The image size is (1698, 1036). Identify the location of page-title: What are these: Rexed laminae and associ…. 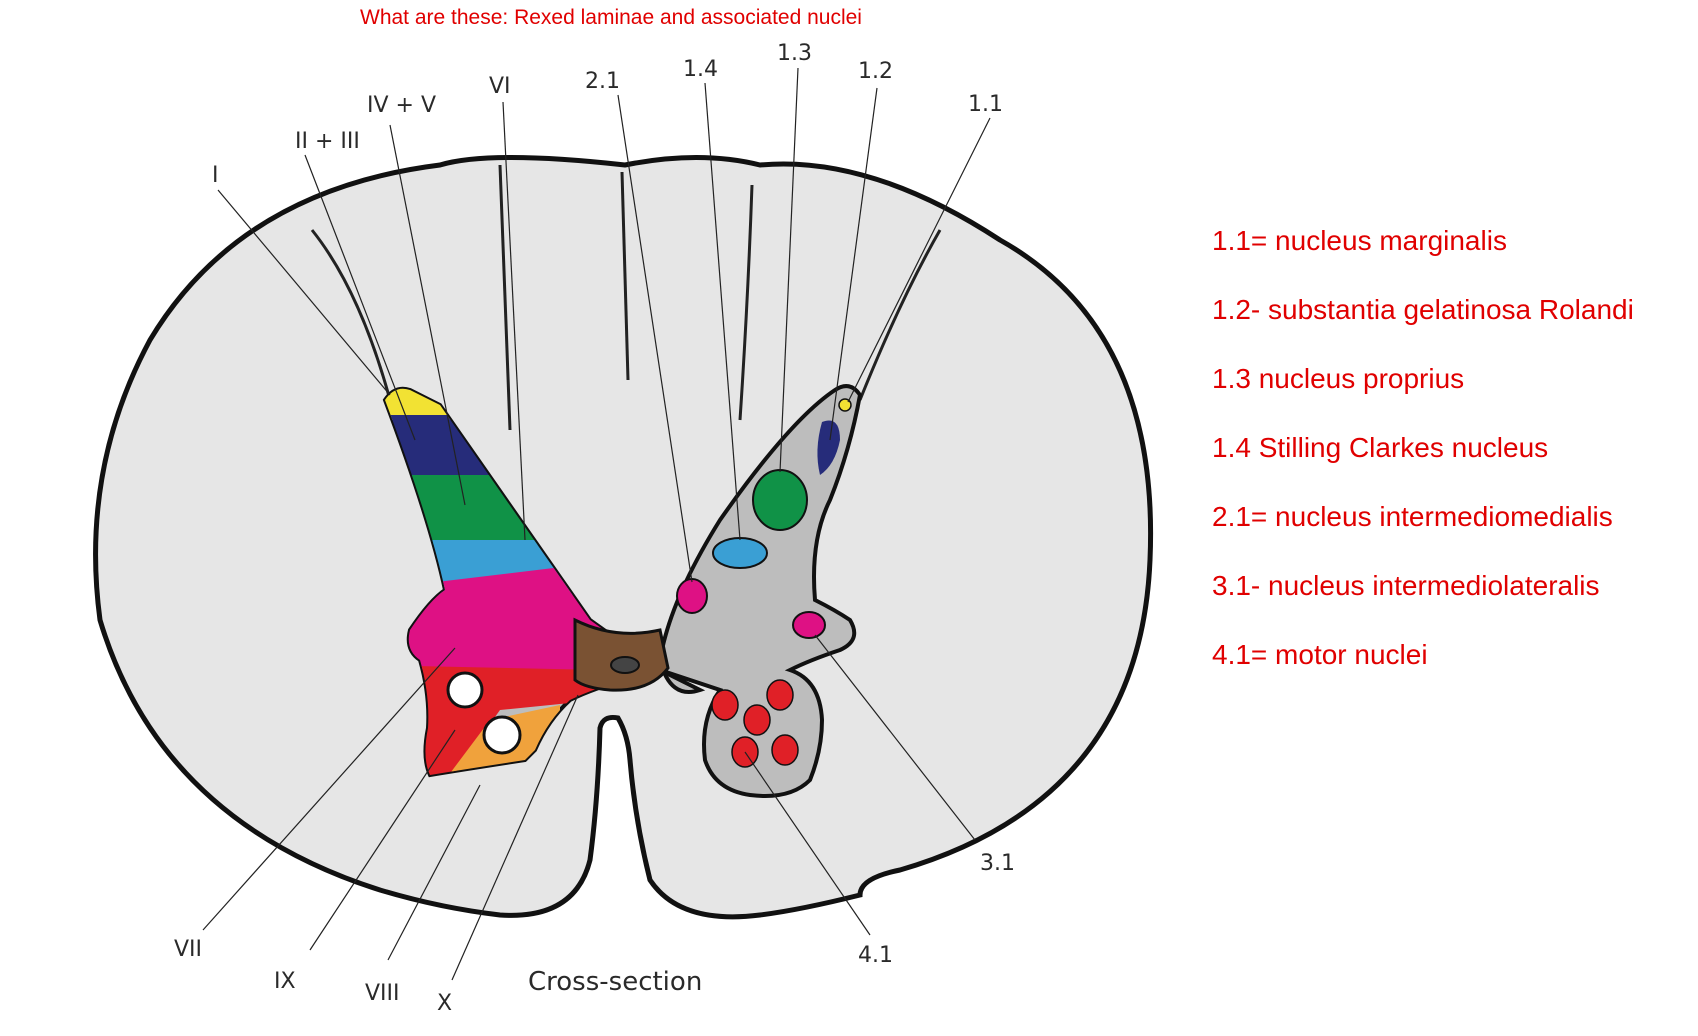
(611, 17).